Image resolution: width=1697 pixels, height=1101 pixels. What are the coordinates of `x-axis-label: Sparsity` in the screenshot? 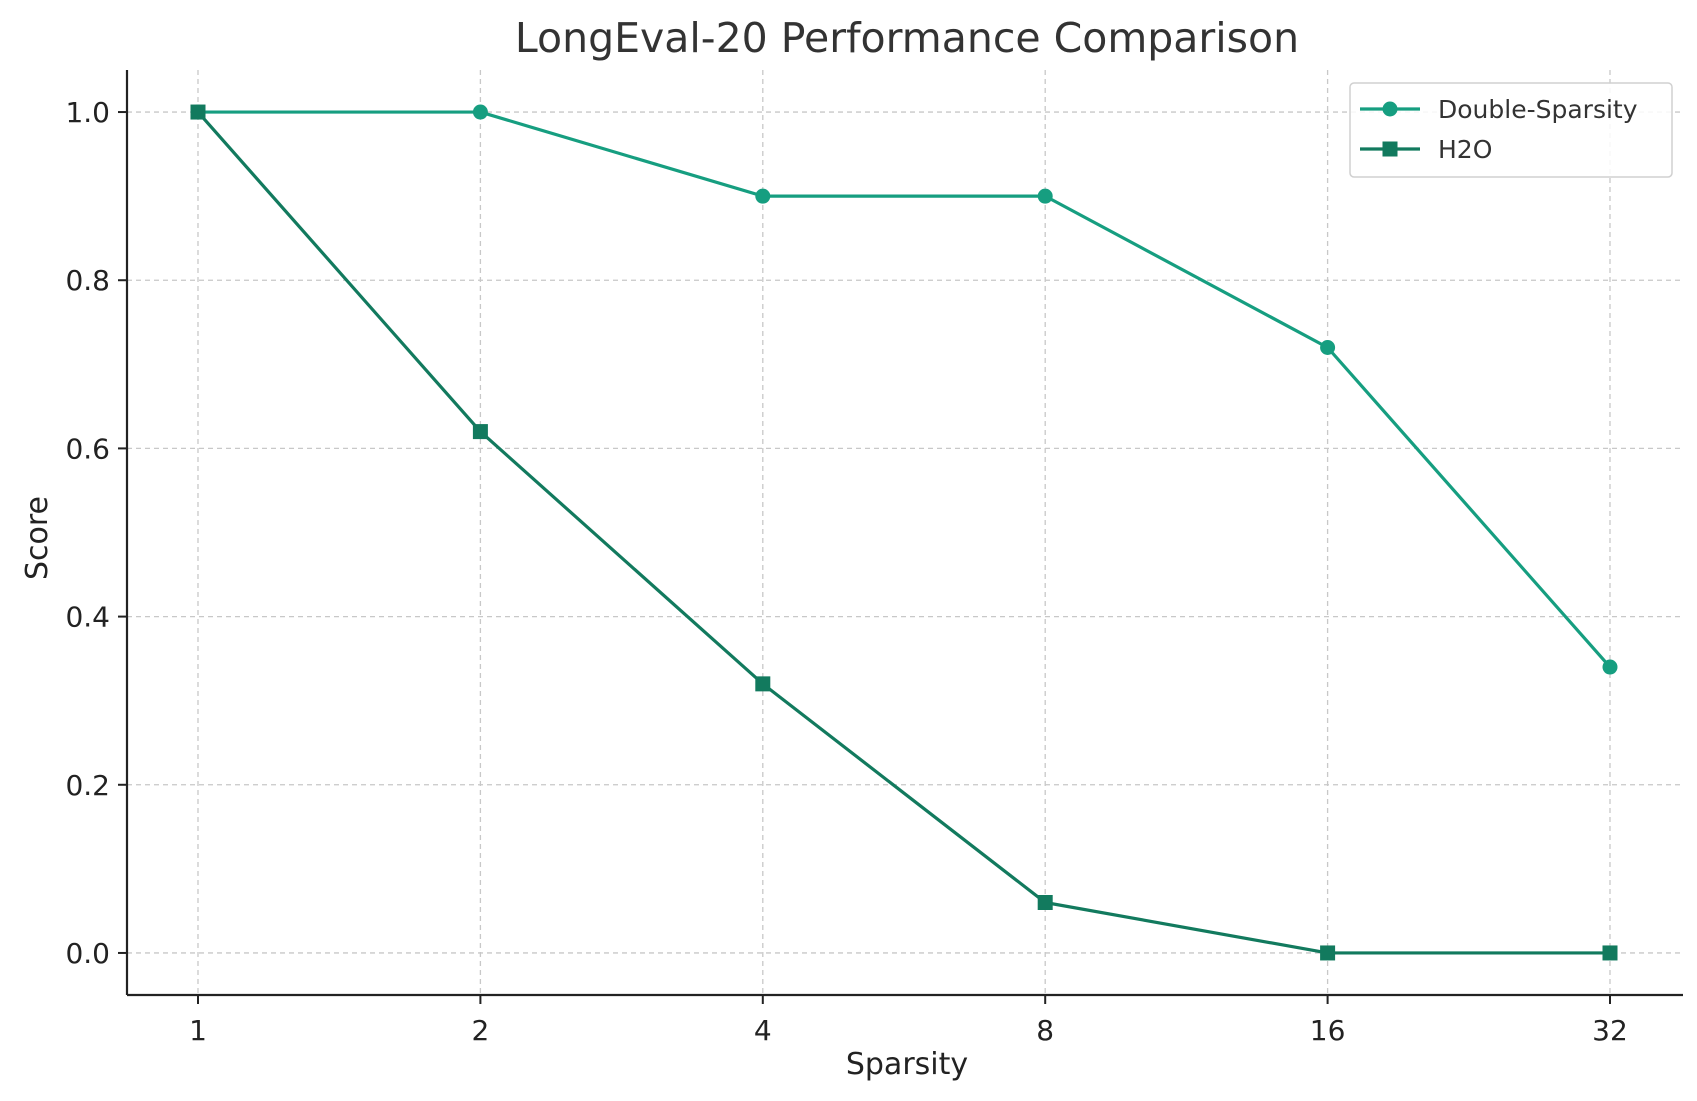 It's located at (907, 1064).